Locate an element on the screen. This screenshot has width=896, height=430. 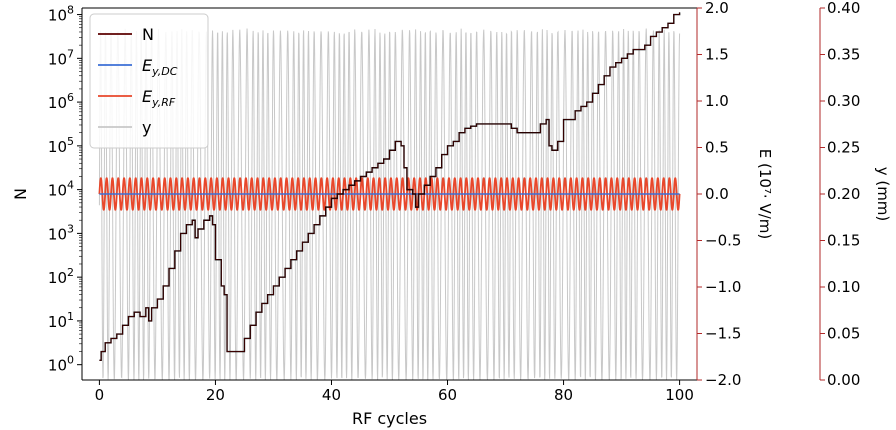
y-left-tick-label: 10⁴ is located at coordinates (61, 189).